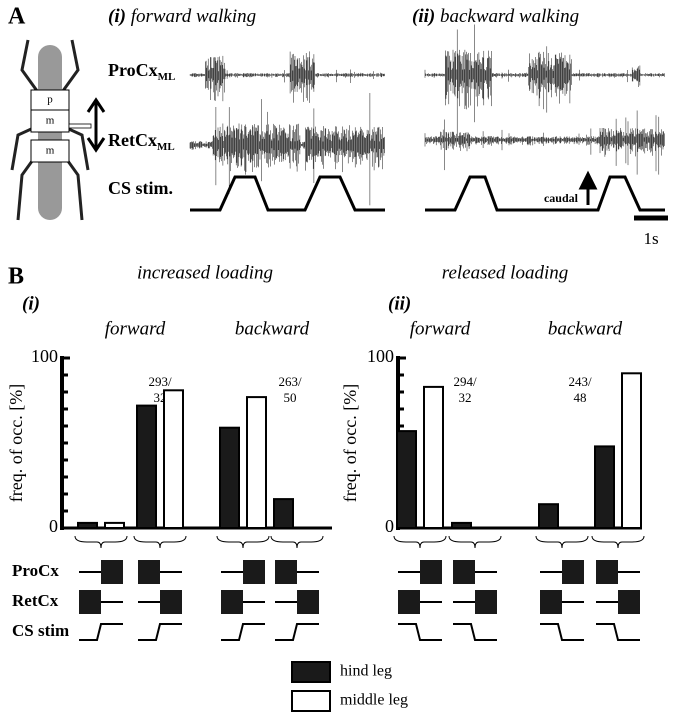 This screenshot has height=719, width=673. I want to click on header-text: forward walking, so click(193, 16).